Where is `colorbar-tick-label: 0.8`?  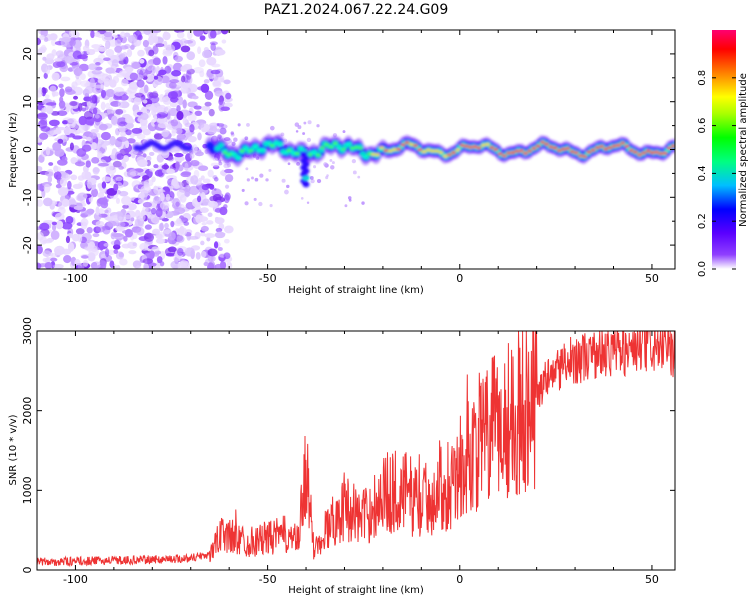
colorbar-tick-label: 0.8 is located at coordinates (702, 78).